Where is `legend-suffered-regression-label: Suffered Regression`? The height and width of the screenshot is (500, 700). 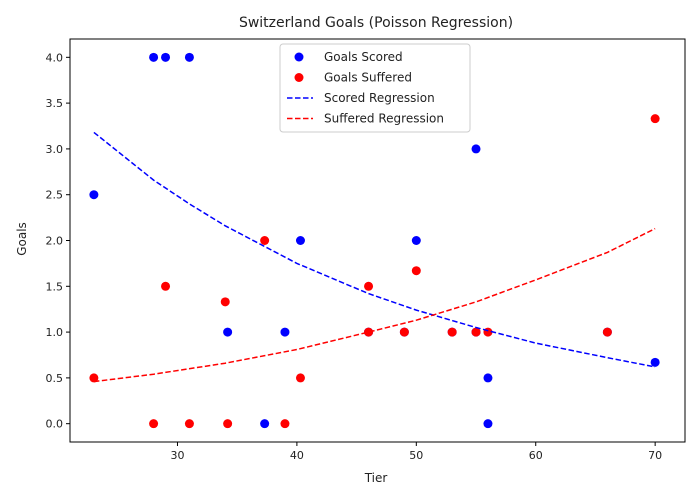 legend-suffered-regression-label: Suffered Regression is located at coordinates (384, 119).